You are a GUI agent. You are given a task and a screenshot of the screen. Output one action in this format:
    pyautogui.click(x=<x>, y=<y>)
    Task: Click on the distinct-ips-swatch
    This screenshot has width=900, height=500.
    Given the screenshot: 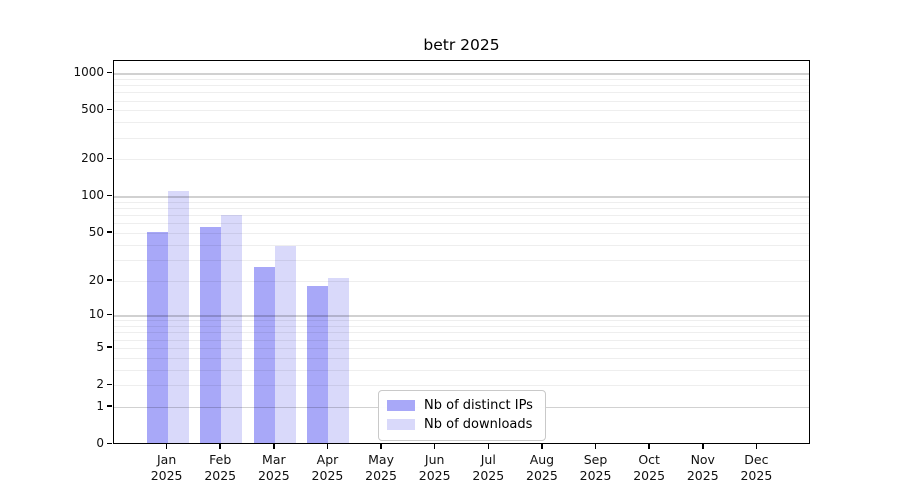 What is the action you would take?
    pyautogui.click(x=401, y=405)
    